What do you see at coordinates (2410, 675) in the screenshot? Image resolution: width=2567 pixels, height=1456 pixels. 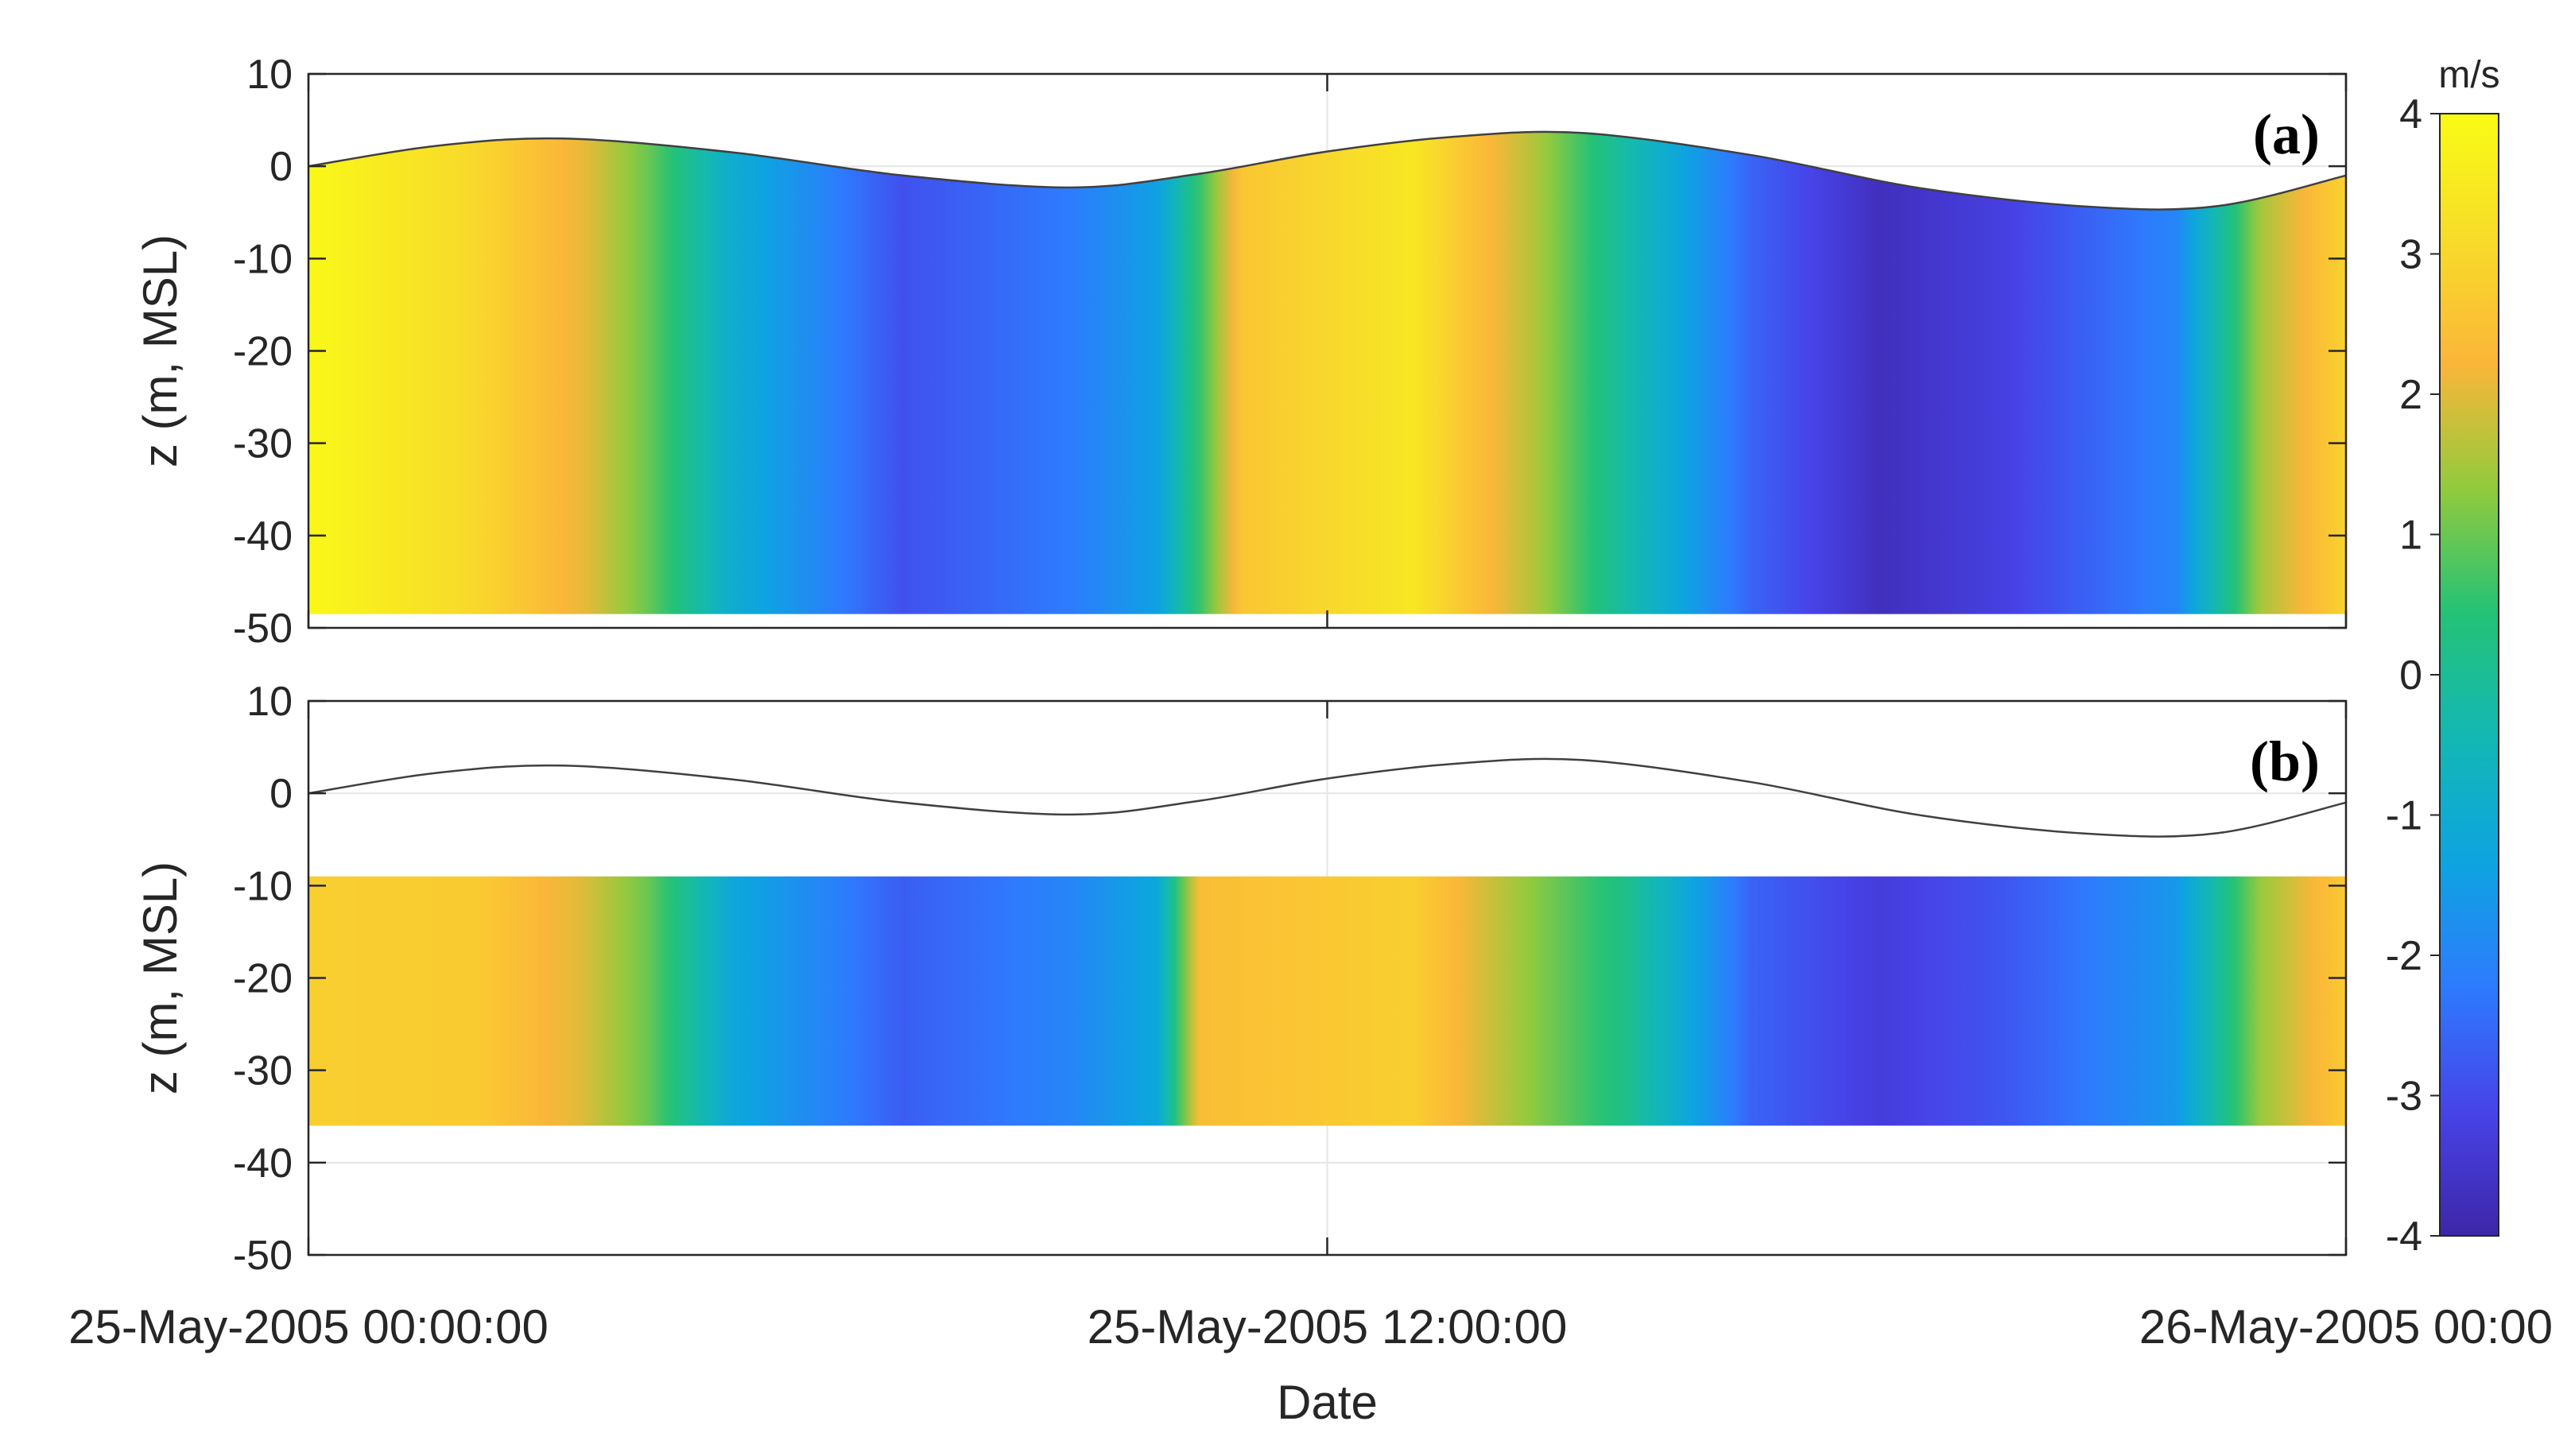 I see `colorbar-tick-label: 0` at bounding box center [2410, 675].